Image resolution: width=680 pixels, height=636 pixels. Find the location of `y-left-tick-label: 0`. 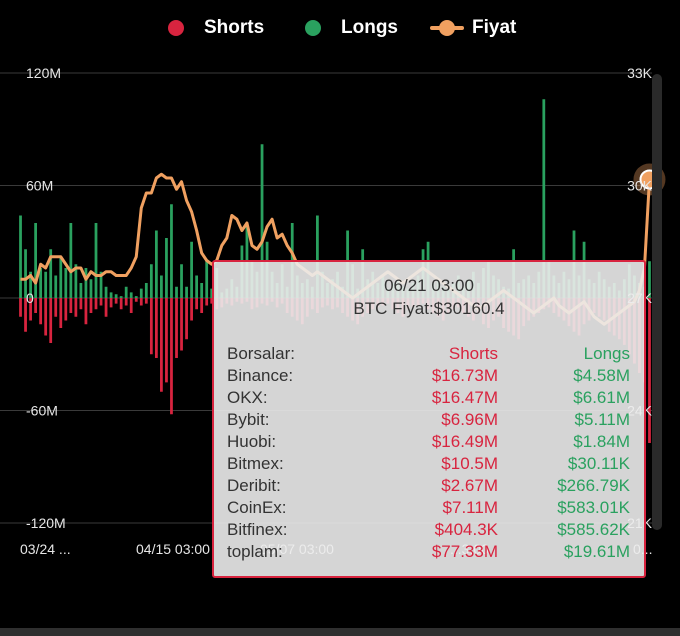

y-left-tick-label: 0 is located at coordinates (30, 298).